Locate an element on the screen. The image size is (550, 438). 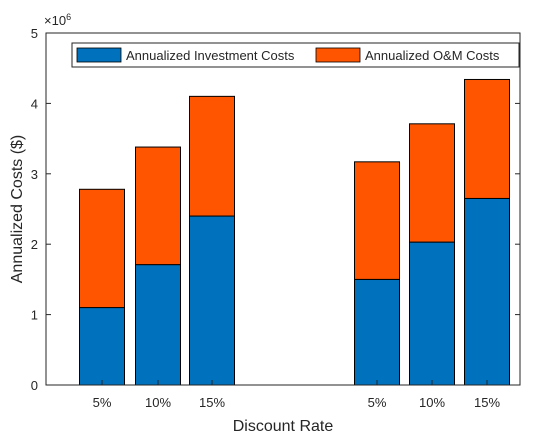
legend-swatch-investment is located at coordinates (99, 55).